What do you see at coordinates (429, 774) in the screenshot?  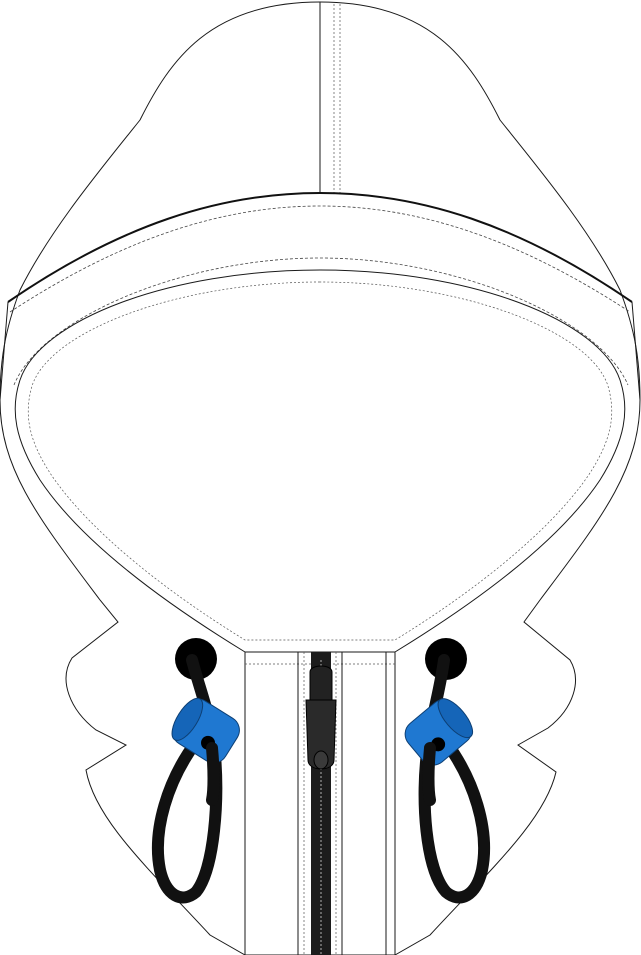 I see `drawcord-right-segment` at bounding box center [429, 774].